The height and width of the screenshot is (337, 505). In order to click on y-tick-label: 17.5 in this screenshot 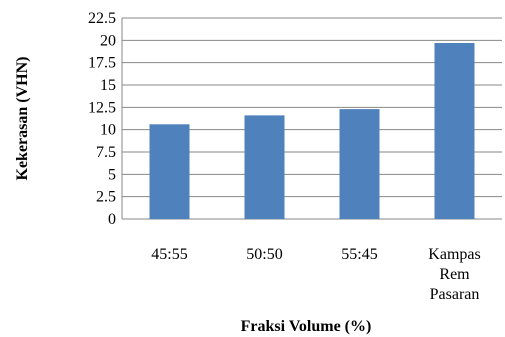, I will do `click(102, 63)`.